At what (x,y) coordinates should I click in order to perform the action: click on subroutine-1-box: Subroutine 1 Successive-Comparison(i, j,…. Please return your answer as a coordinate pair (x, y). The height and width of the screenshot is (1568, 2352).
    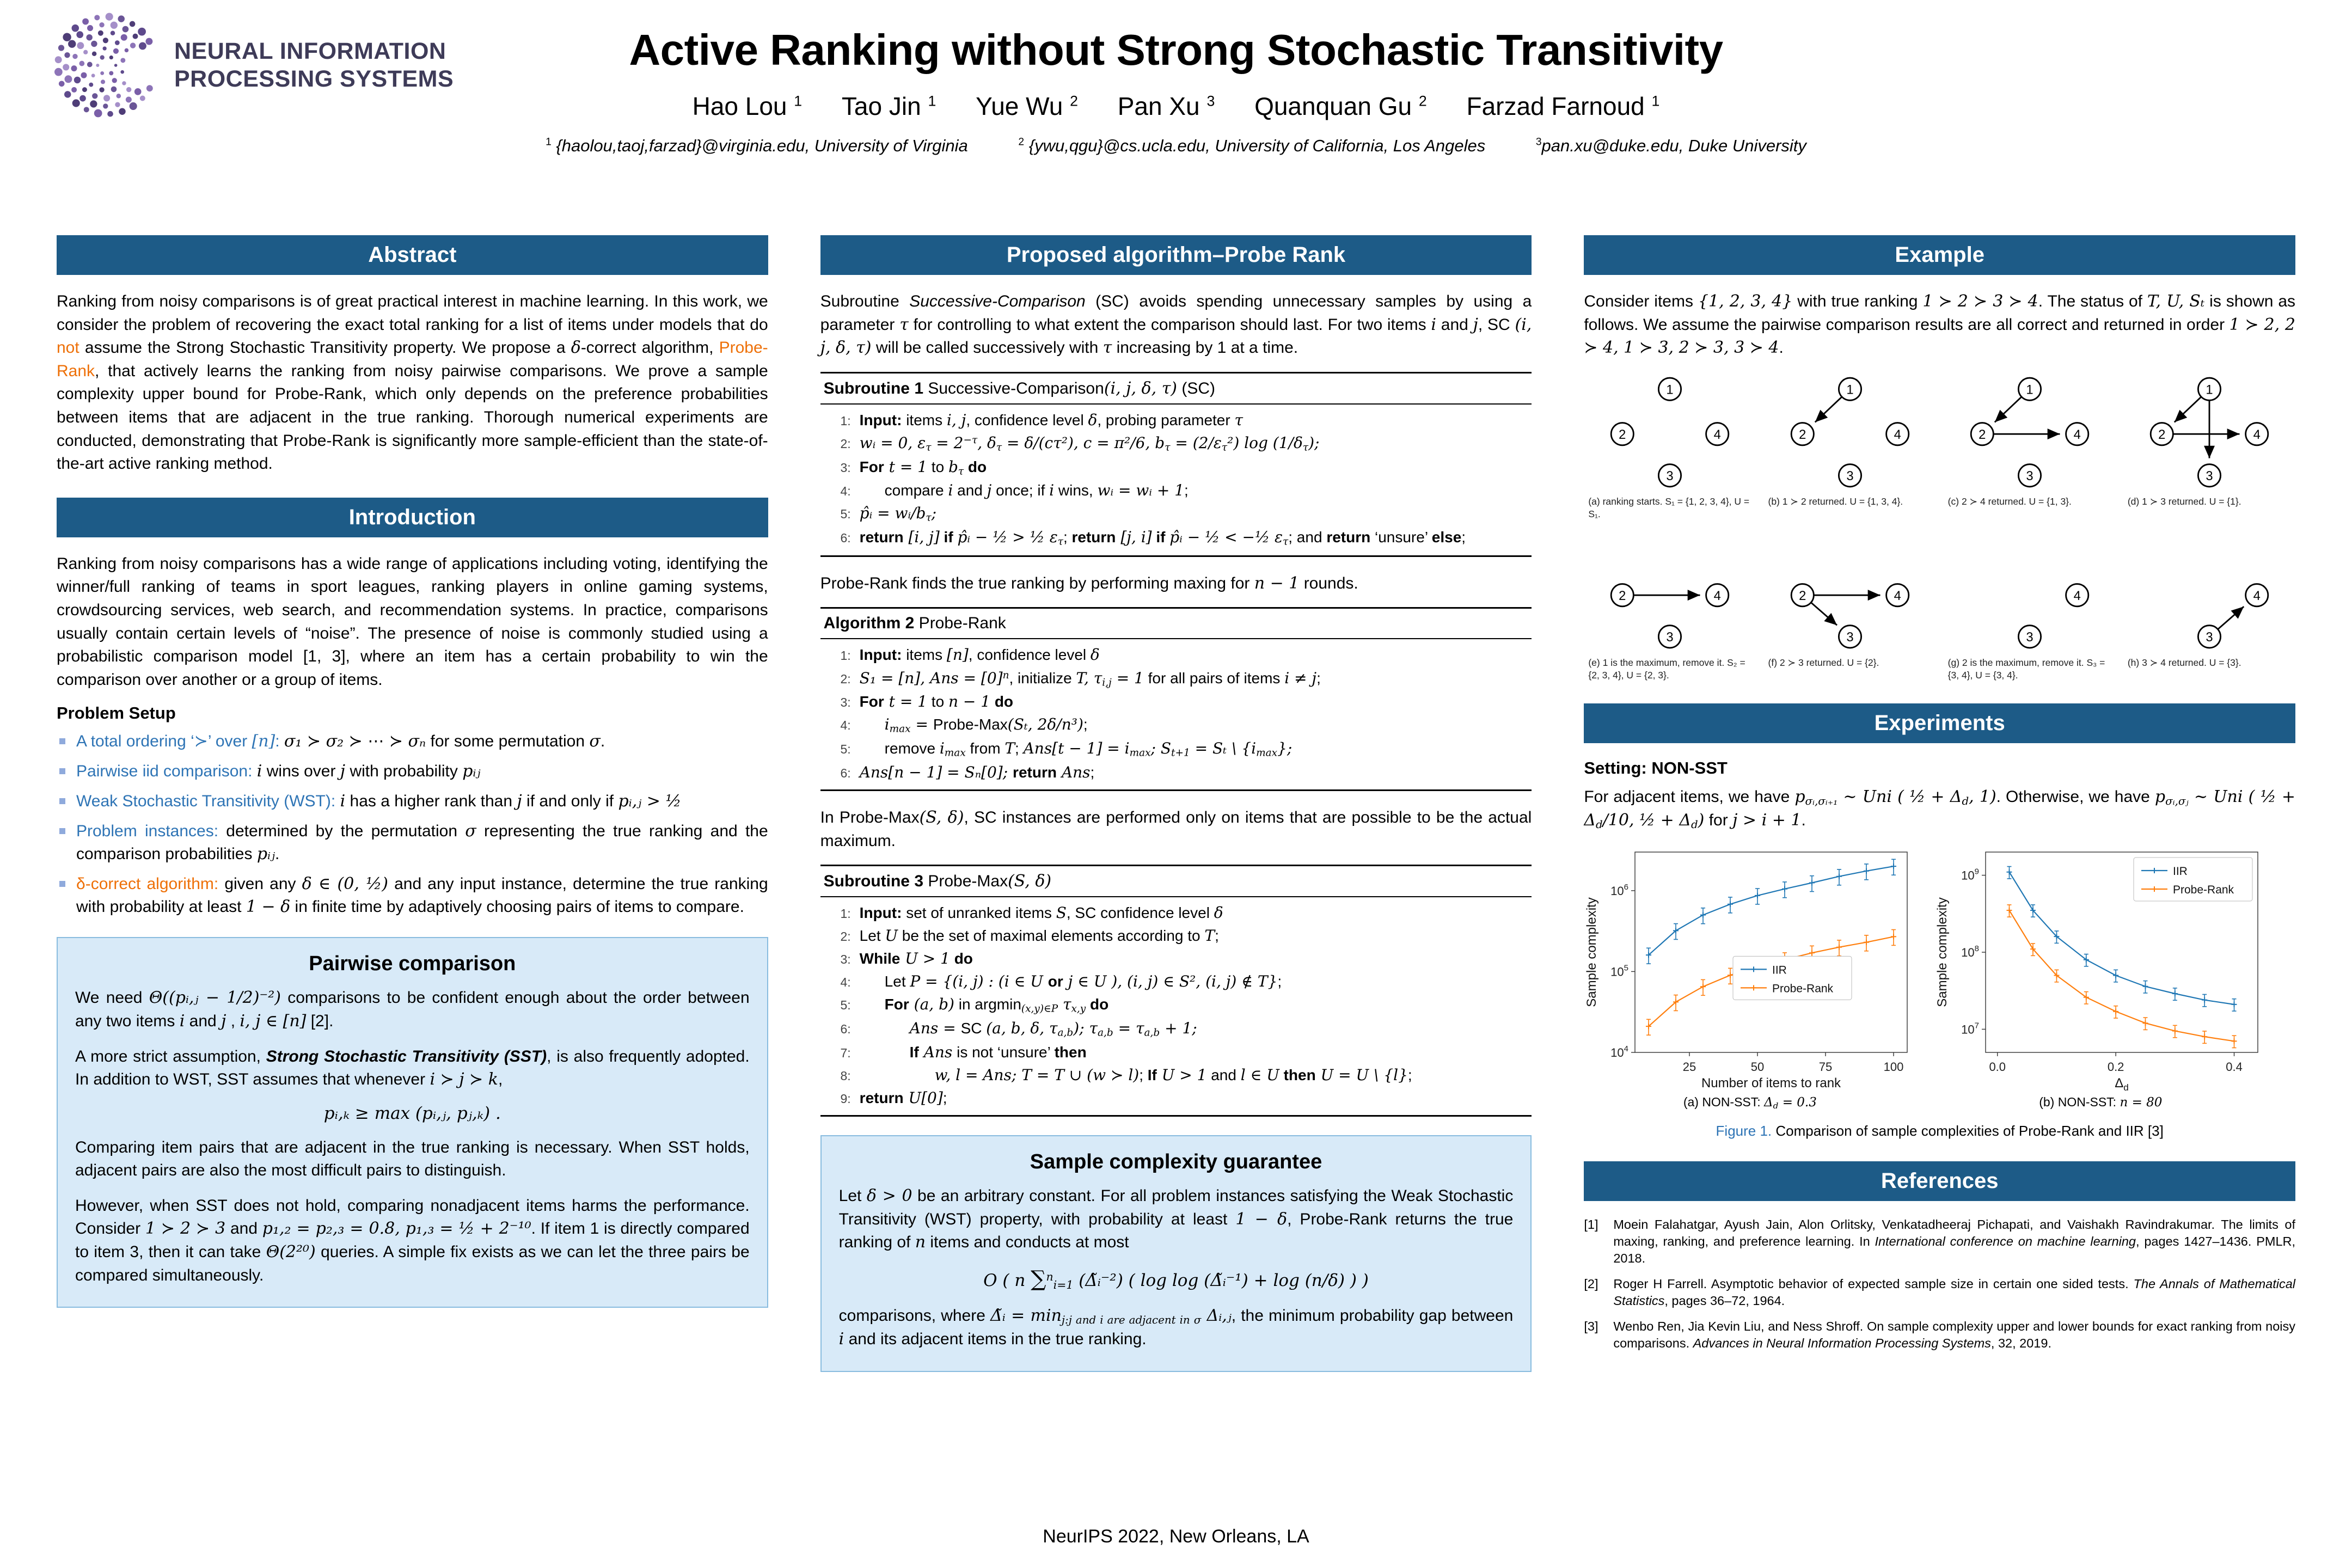
    Looking at the image, I should click on (1176, 464).